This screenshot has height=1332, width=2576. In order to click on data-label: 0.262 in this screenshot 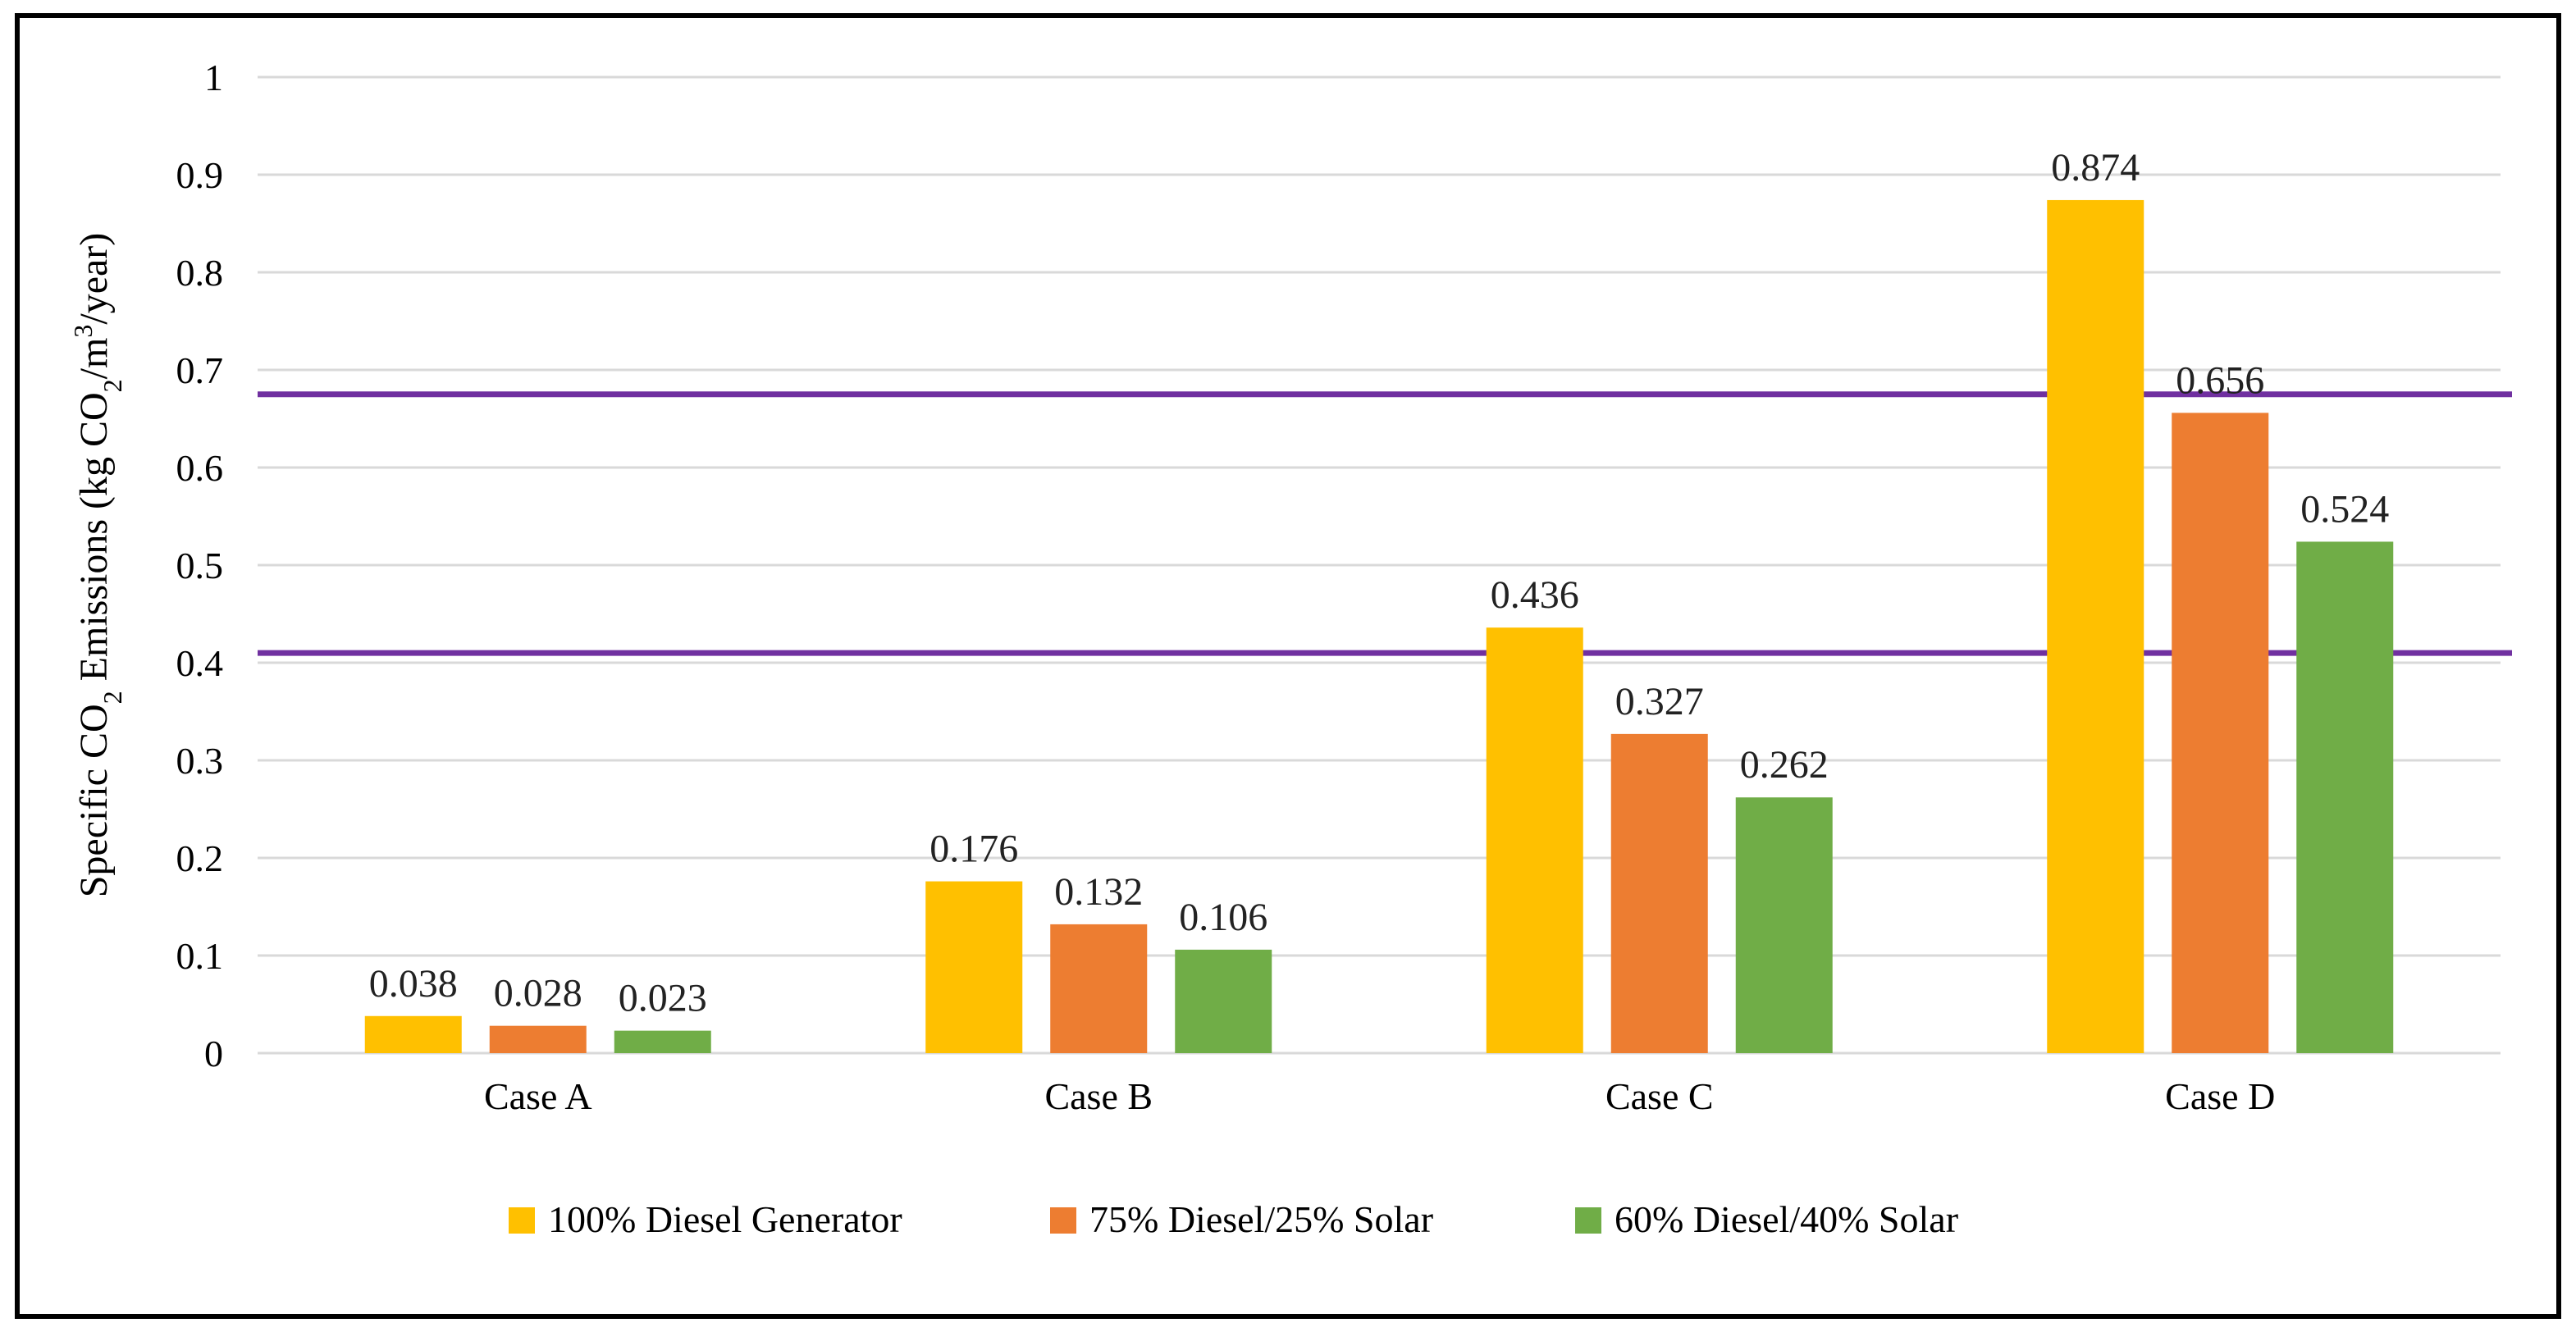, I will do `click(1785, 765)`.